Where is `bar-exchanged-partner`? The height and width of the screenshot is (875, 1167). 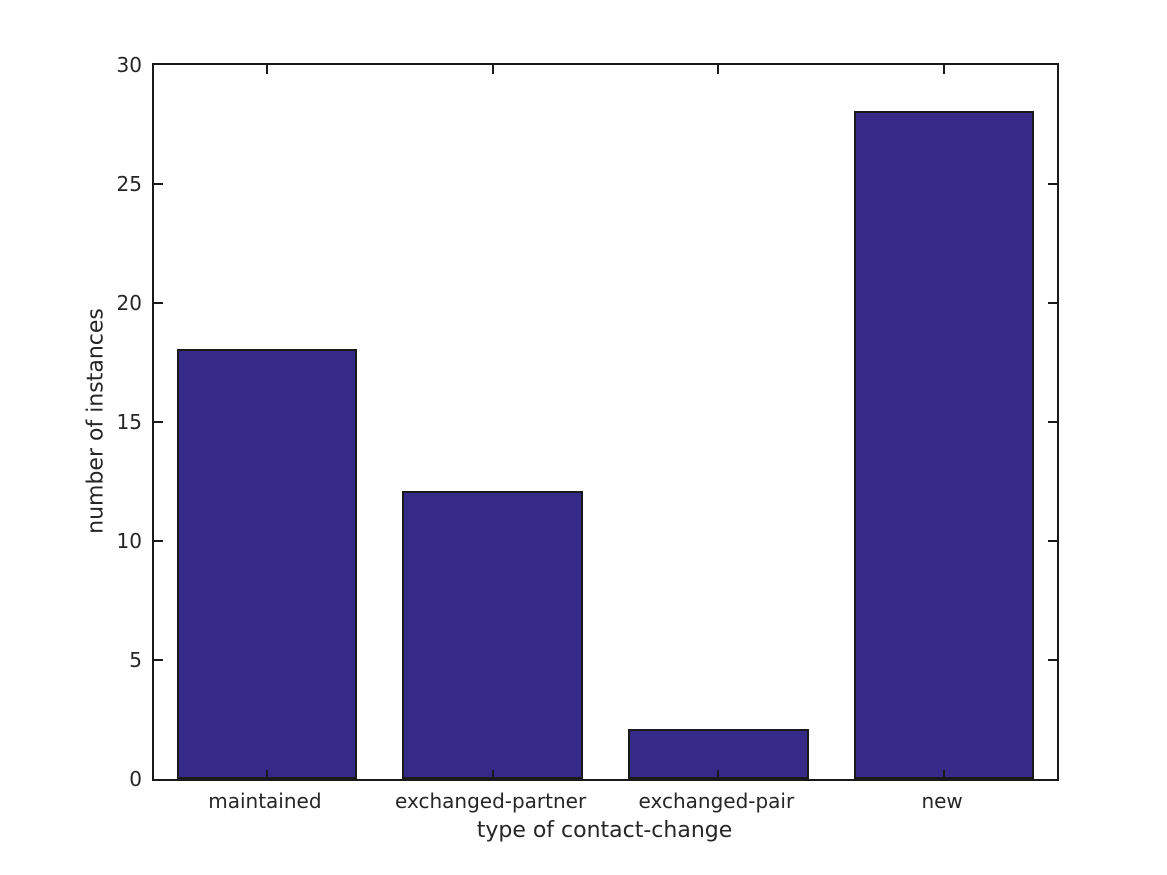
bar-exchanged-partner is located at coordinates (492, 635).